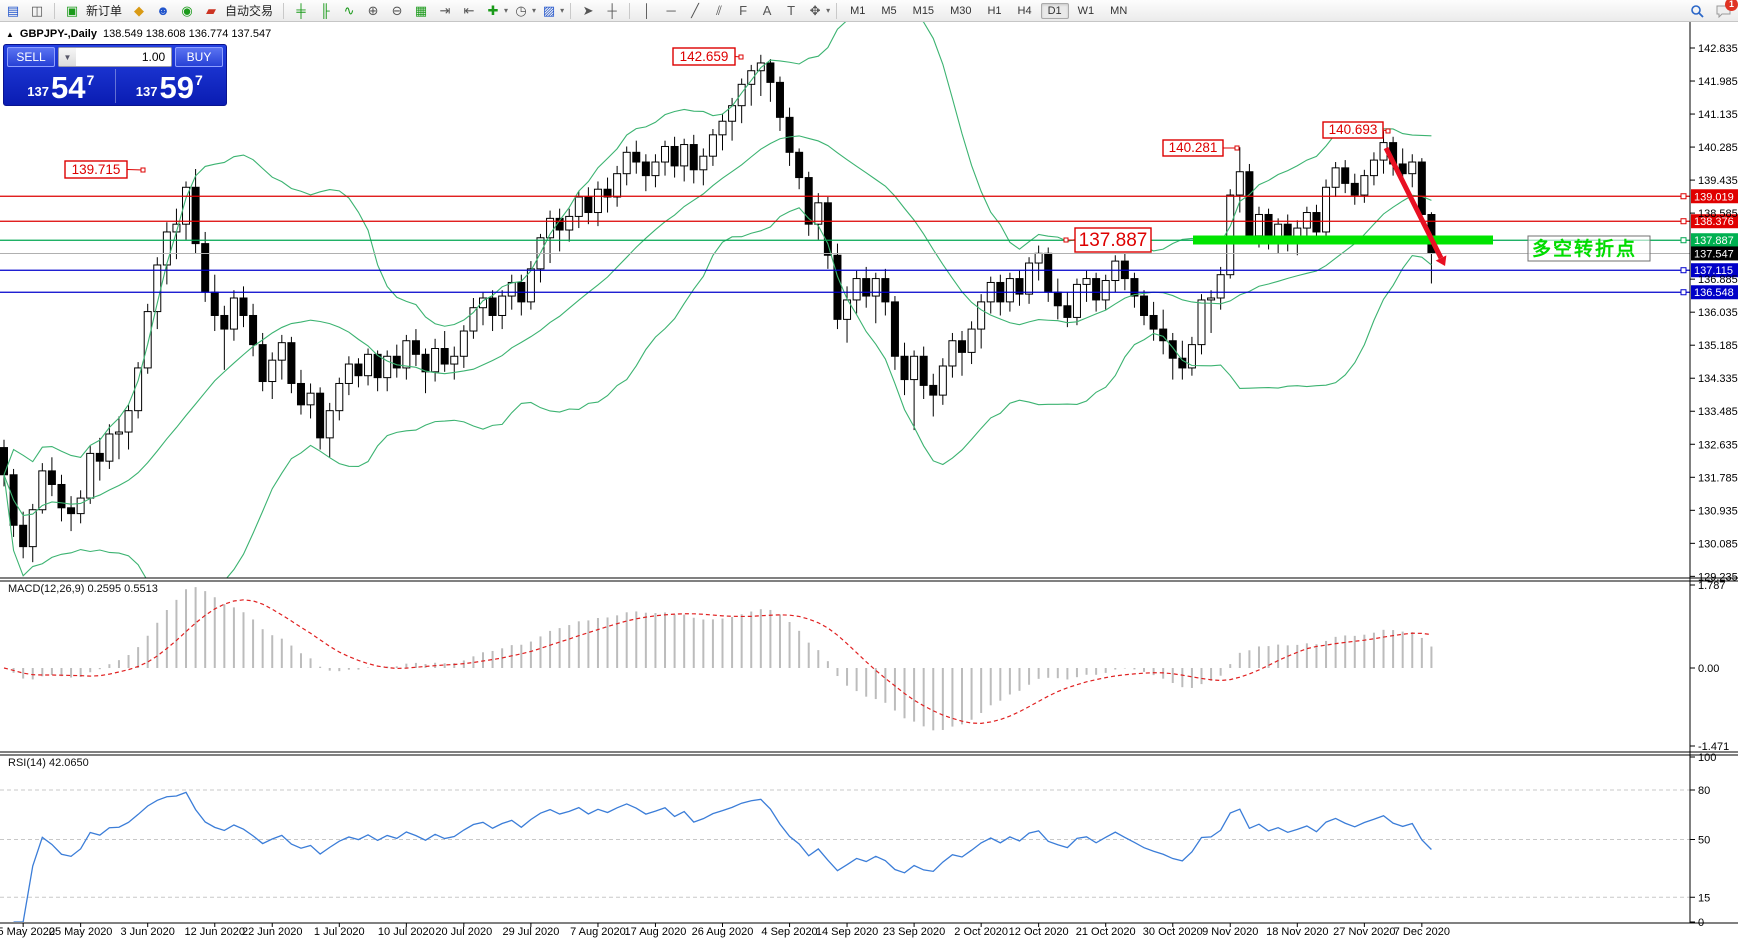 This screenshot has height=943, width=1738. Describe the element at coordinates (1086, 10) in the screenshot. I see `tf-w1-button: W1` at that location.